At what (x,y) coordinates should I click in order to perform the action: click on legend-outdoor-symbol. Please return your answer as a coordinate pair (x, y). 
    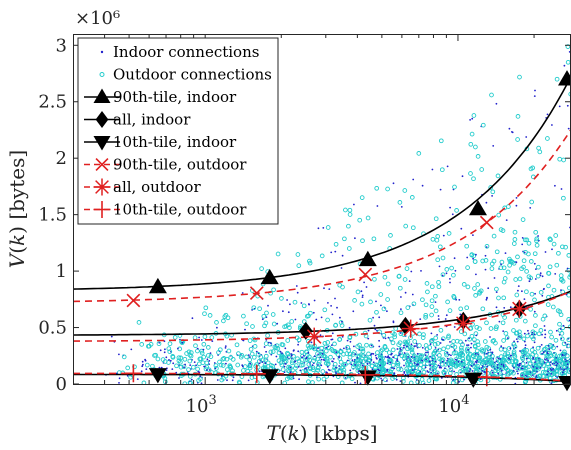
    Looking at the image, I should click on (102, 74).